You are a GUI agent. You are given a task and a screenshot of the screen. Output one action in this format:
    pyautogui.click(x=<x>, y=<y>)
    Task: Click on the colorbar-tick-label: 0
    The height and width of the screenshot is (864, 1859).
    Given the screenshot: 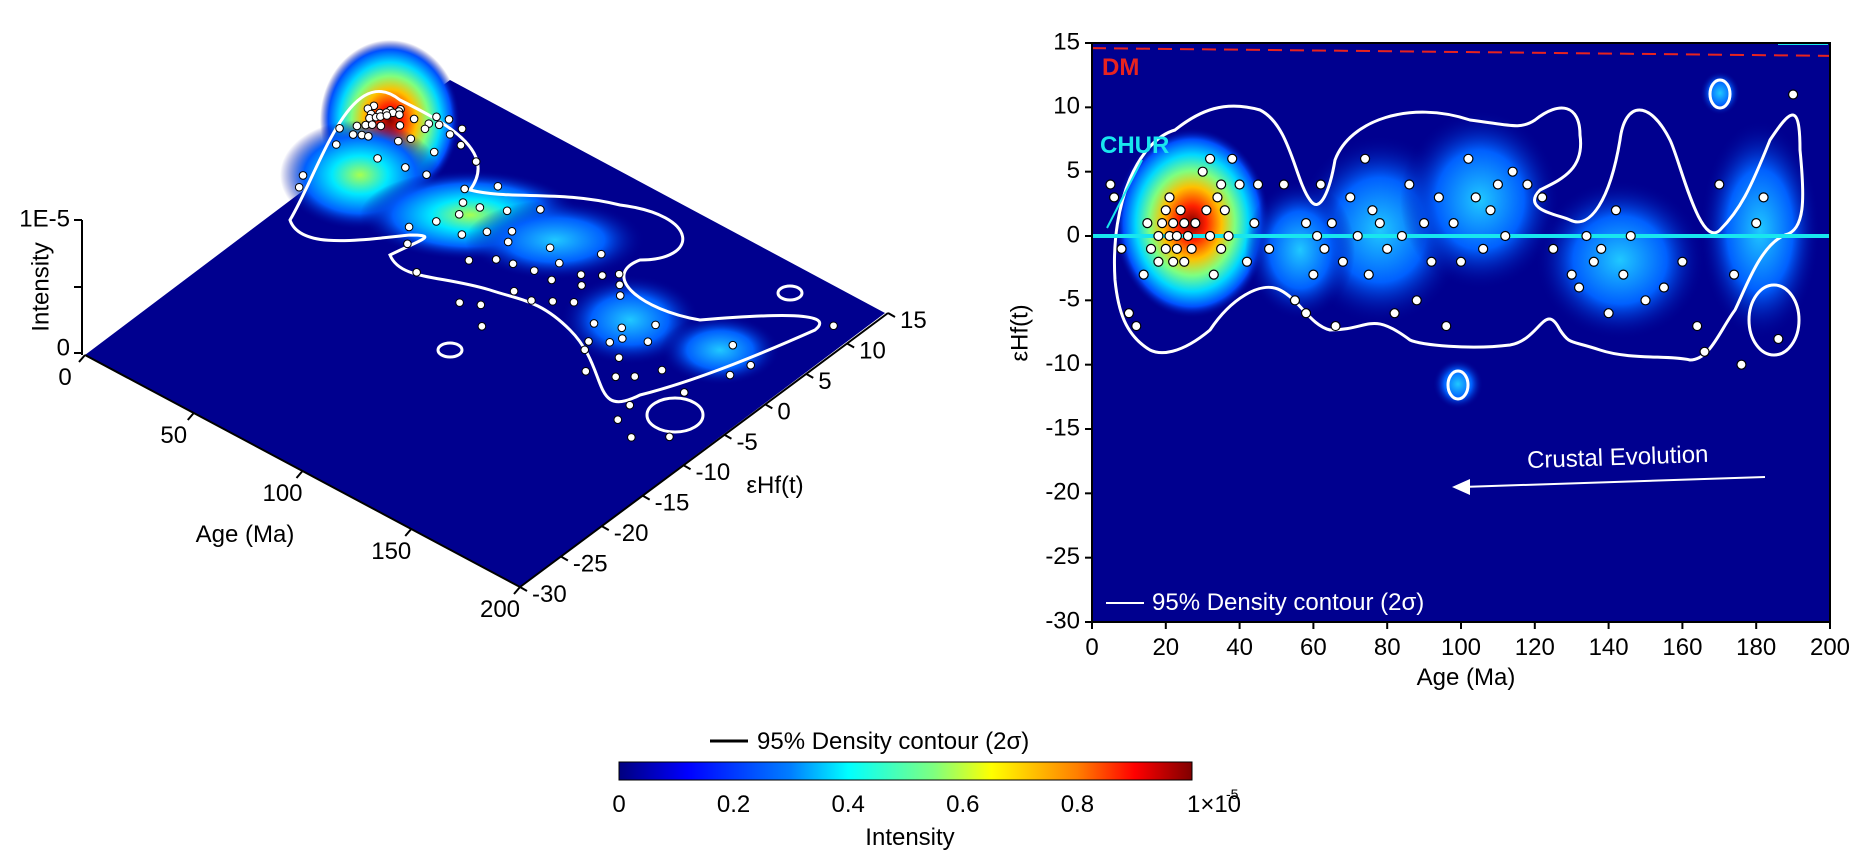 What is the action you would take?
    pyautogui.click(x=618, y=804)
    